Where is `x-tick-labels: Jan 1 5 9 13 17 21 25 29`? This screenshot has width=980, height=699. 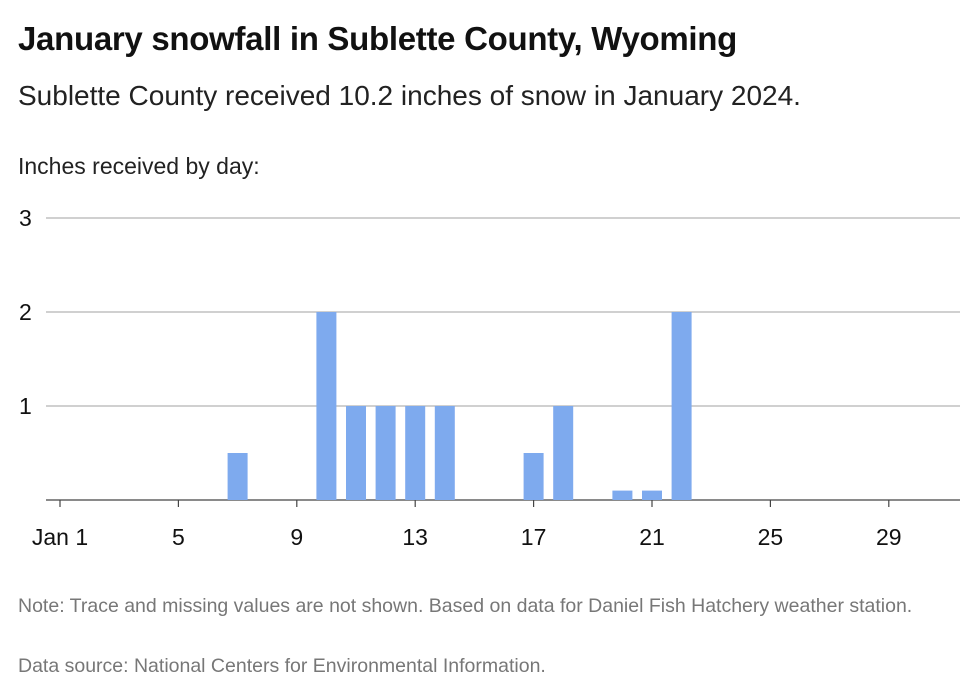
x-tick-labels: Jan 1 5 9 13 17 21 25 29 is located at coordinates (467, 525).